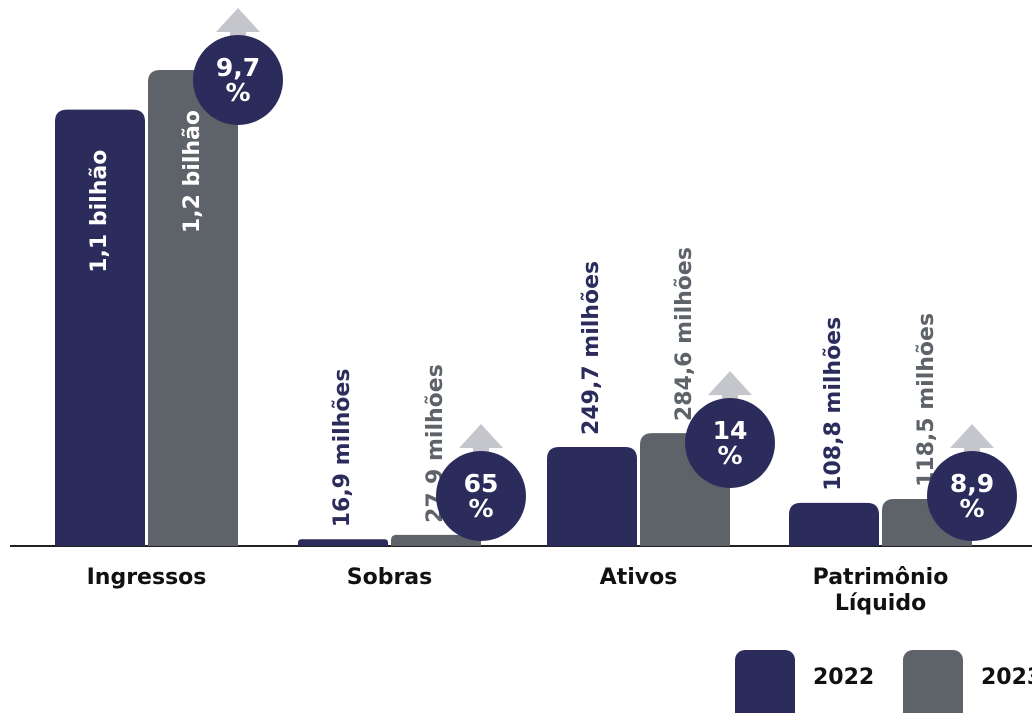 Image resolution: width=1032 pixels, height=713 pixels. Describe the element at coordinates (238, 80) in the screenshot. I see `growth-badge: 9,7 %` at that location.